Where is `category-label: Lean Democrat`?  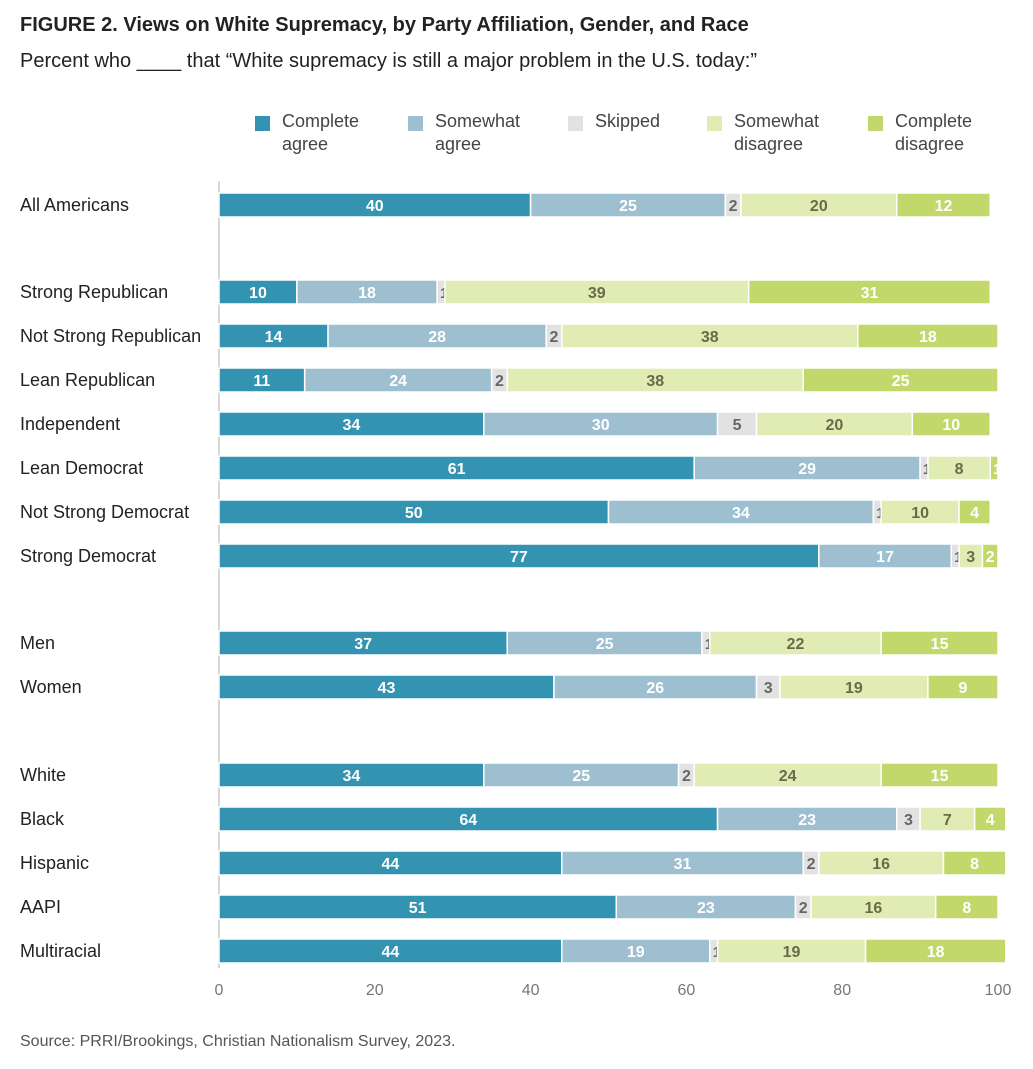 category-label: Lean Democrat is located at coordinates (81, 468).